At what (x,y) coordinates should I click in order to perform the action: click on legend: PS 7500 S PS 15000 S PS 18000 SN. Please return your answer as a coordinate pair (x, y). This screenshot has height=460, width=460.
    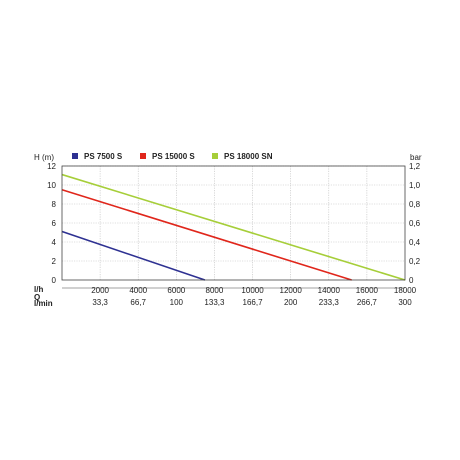
    Looking at the image, I should click on (172, 156).